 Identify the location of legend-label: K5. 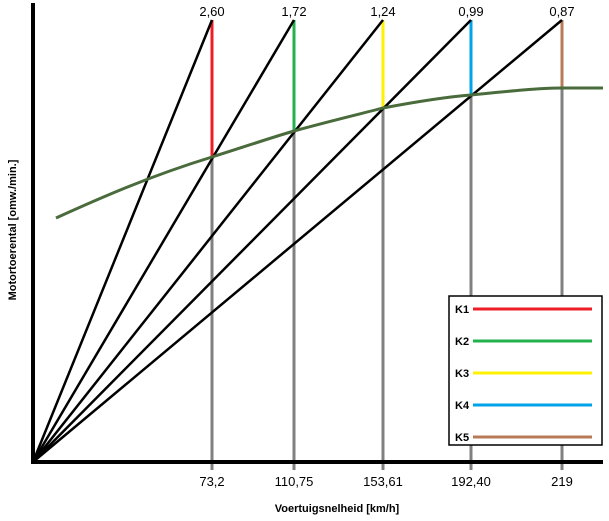
(462, 438).